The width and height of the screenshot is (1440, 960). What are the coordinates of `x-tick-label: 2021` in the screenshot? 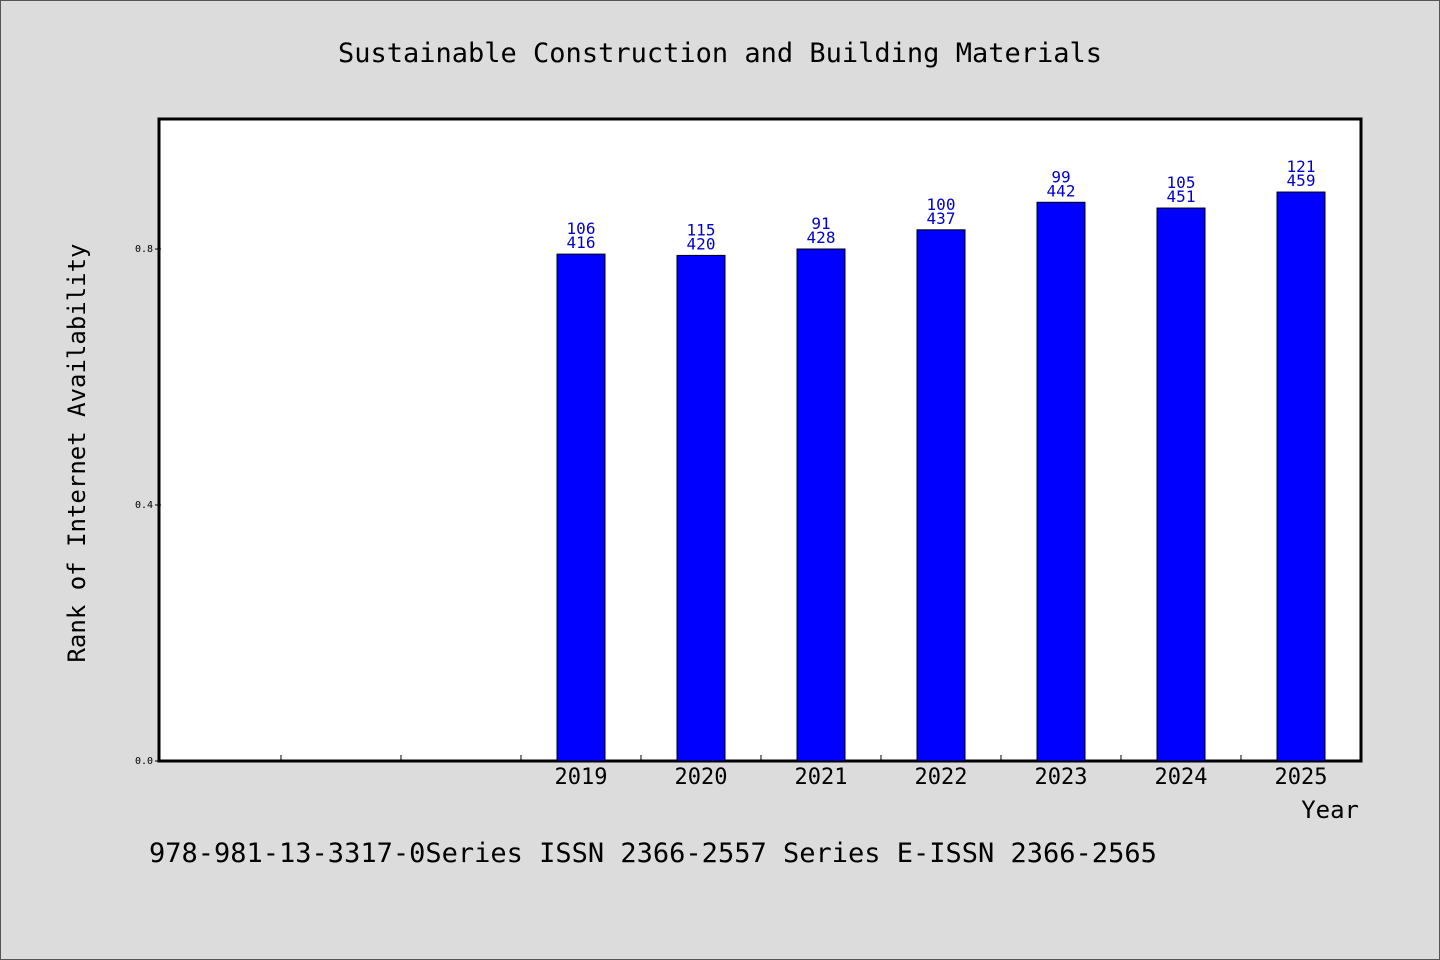 It's located at (821, 777).